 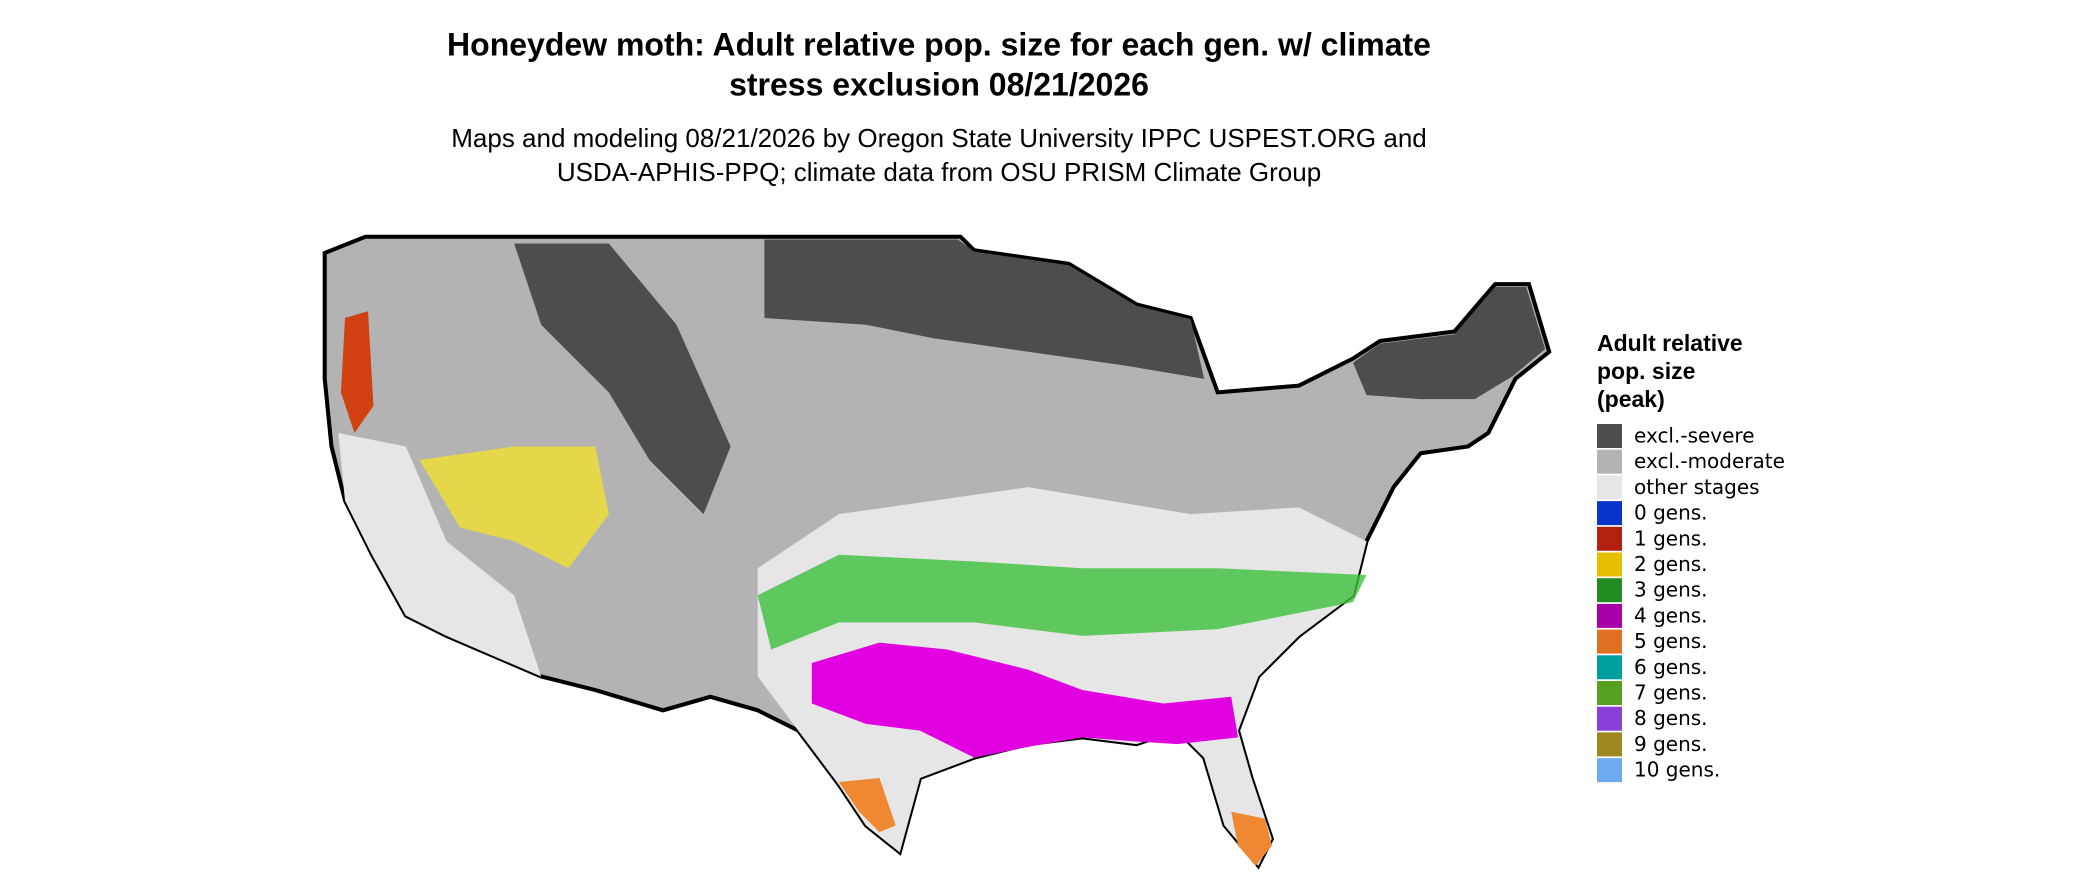 I want to click on legend-label: 2 gens., so click(x=1671, y=564).